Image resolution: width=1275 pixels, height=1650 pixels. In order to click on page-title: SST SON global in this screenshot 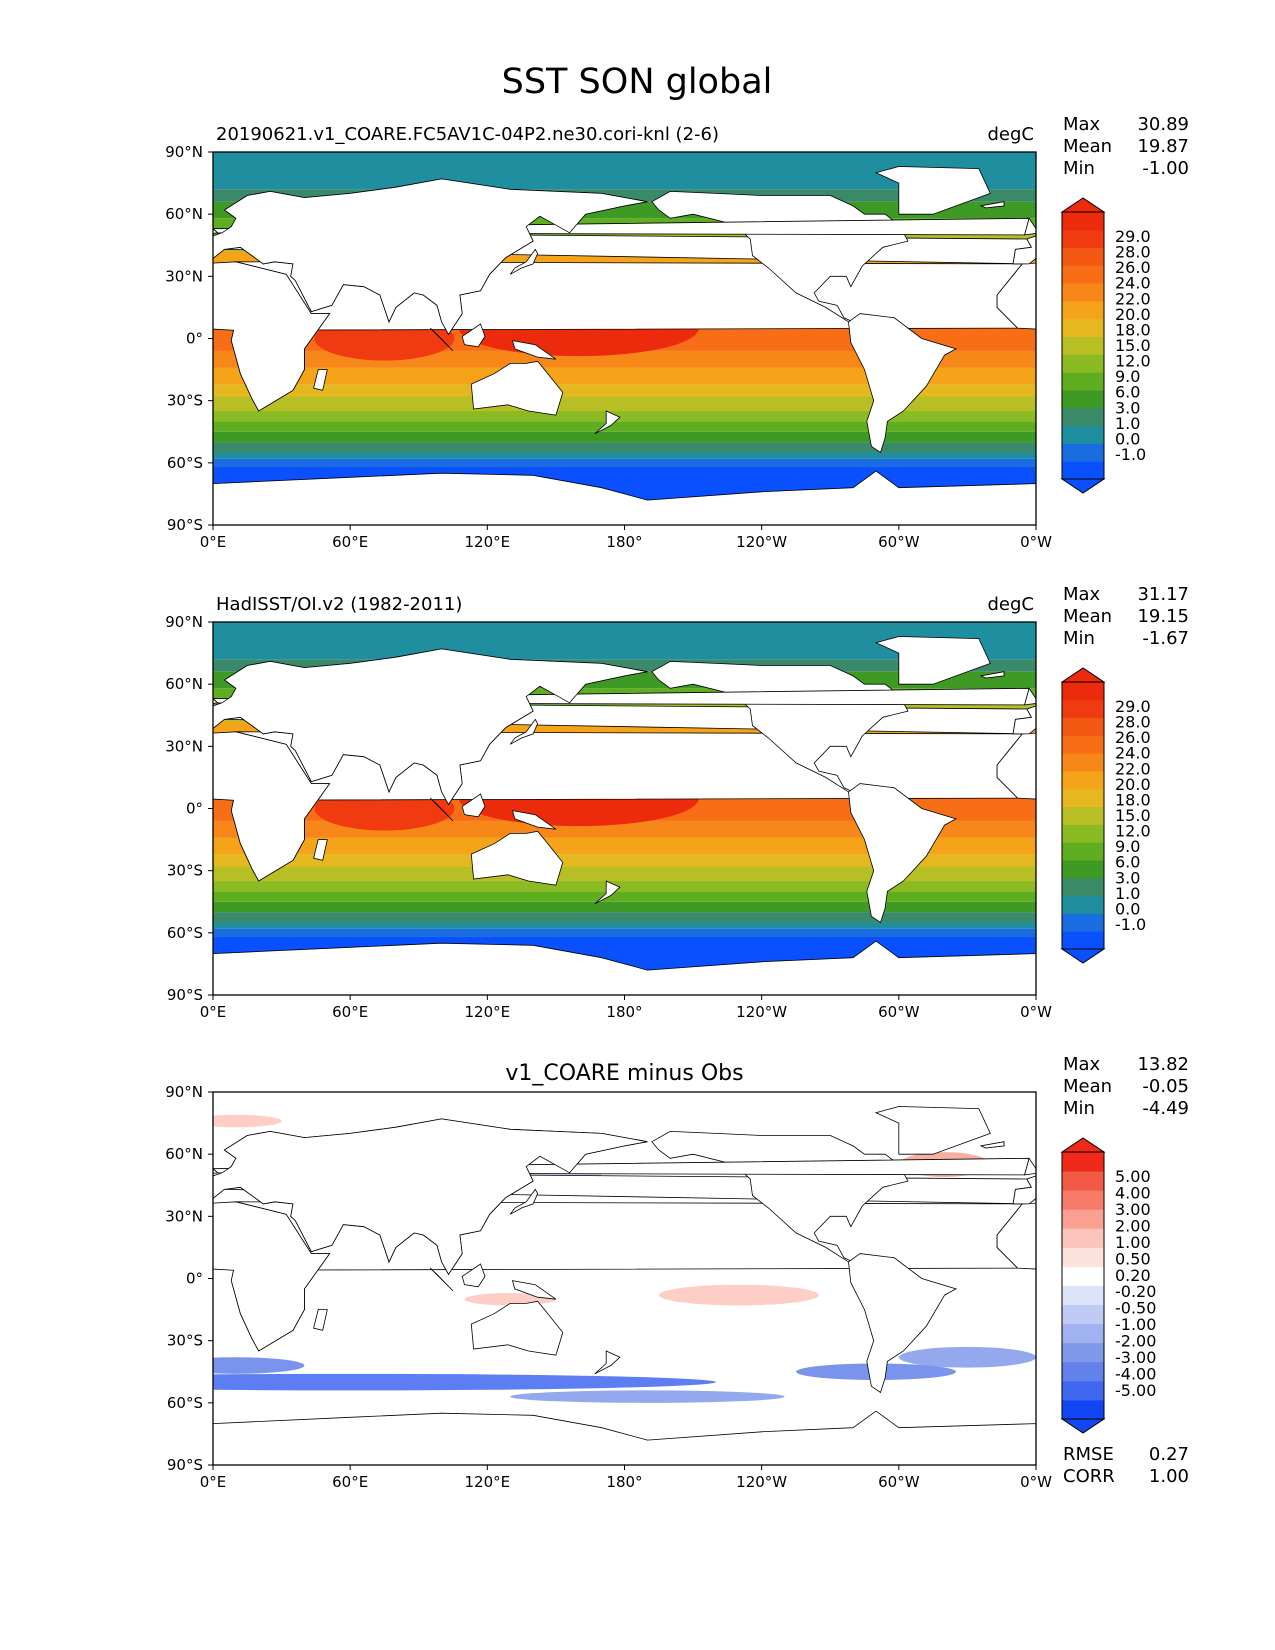, I will do `click(637, 82)`.